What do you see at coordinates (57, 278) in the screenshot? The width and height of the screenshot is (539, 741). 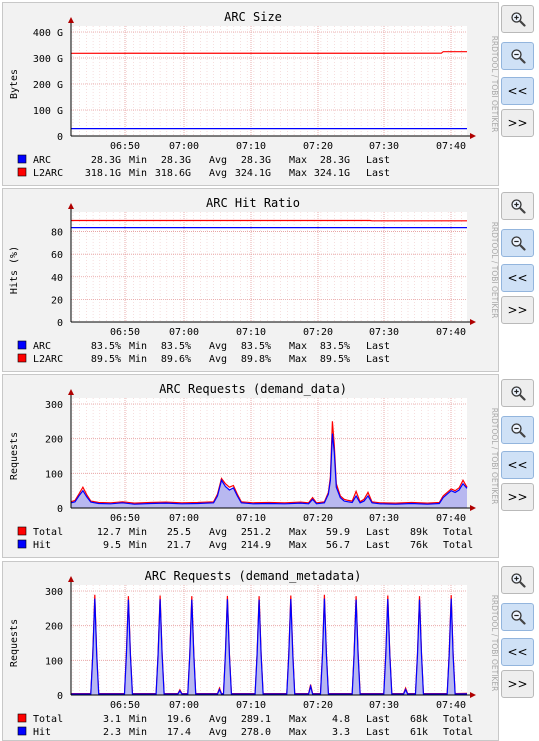 I see `y-tick-label: 40` at bounding box center [57, 278].